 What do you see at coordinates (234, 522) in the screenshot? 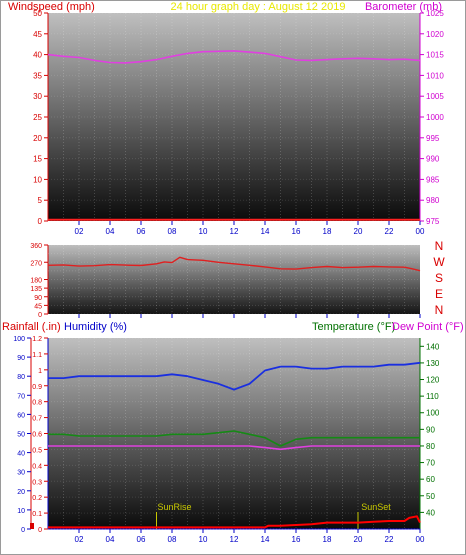
I see `rainfall-line` at bounding box center [234, 522].